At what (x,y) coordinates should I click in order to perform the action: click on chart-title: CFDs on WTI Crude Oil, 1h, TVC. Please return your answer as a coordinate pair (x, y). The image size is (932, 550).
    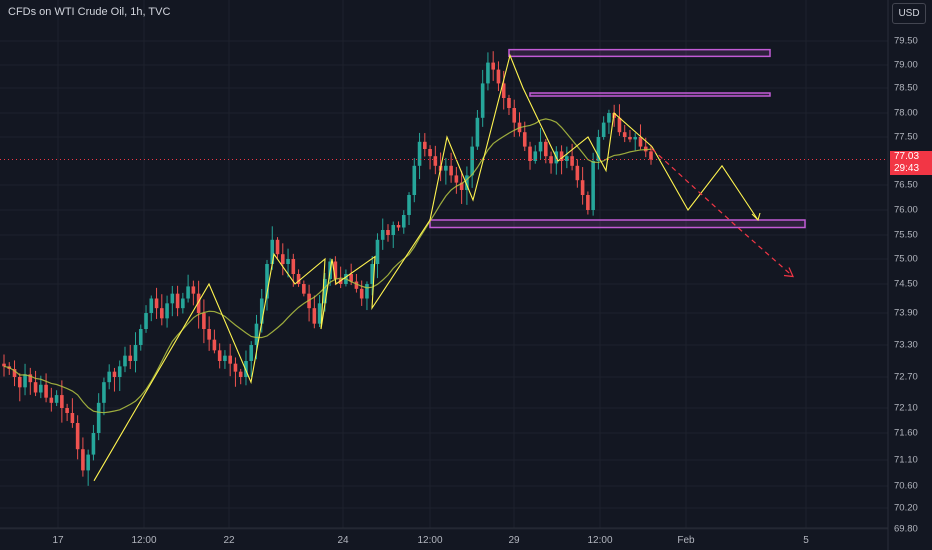
    Looking at the image, I should click on (89, 12).